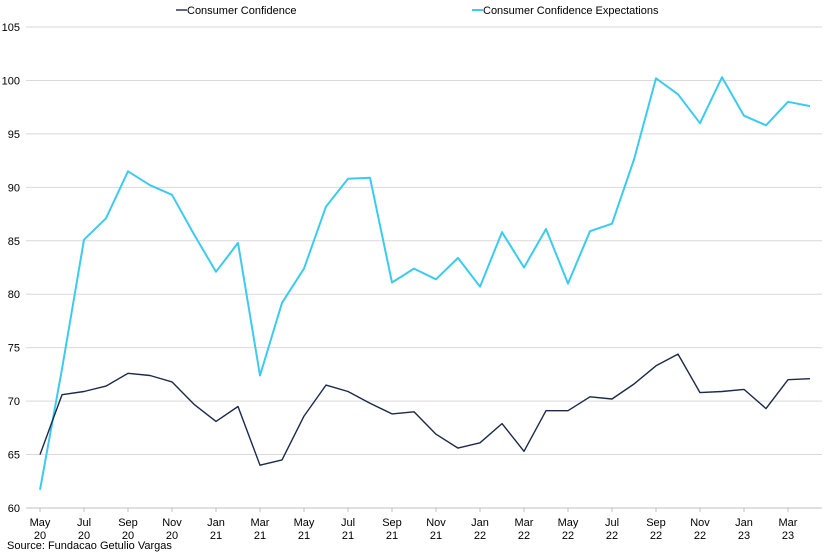 This screenshot has height=558, width=826. I want to click on y-tick-label: 90, so click(14, 188).